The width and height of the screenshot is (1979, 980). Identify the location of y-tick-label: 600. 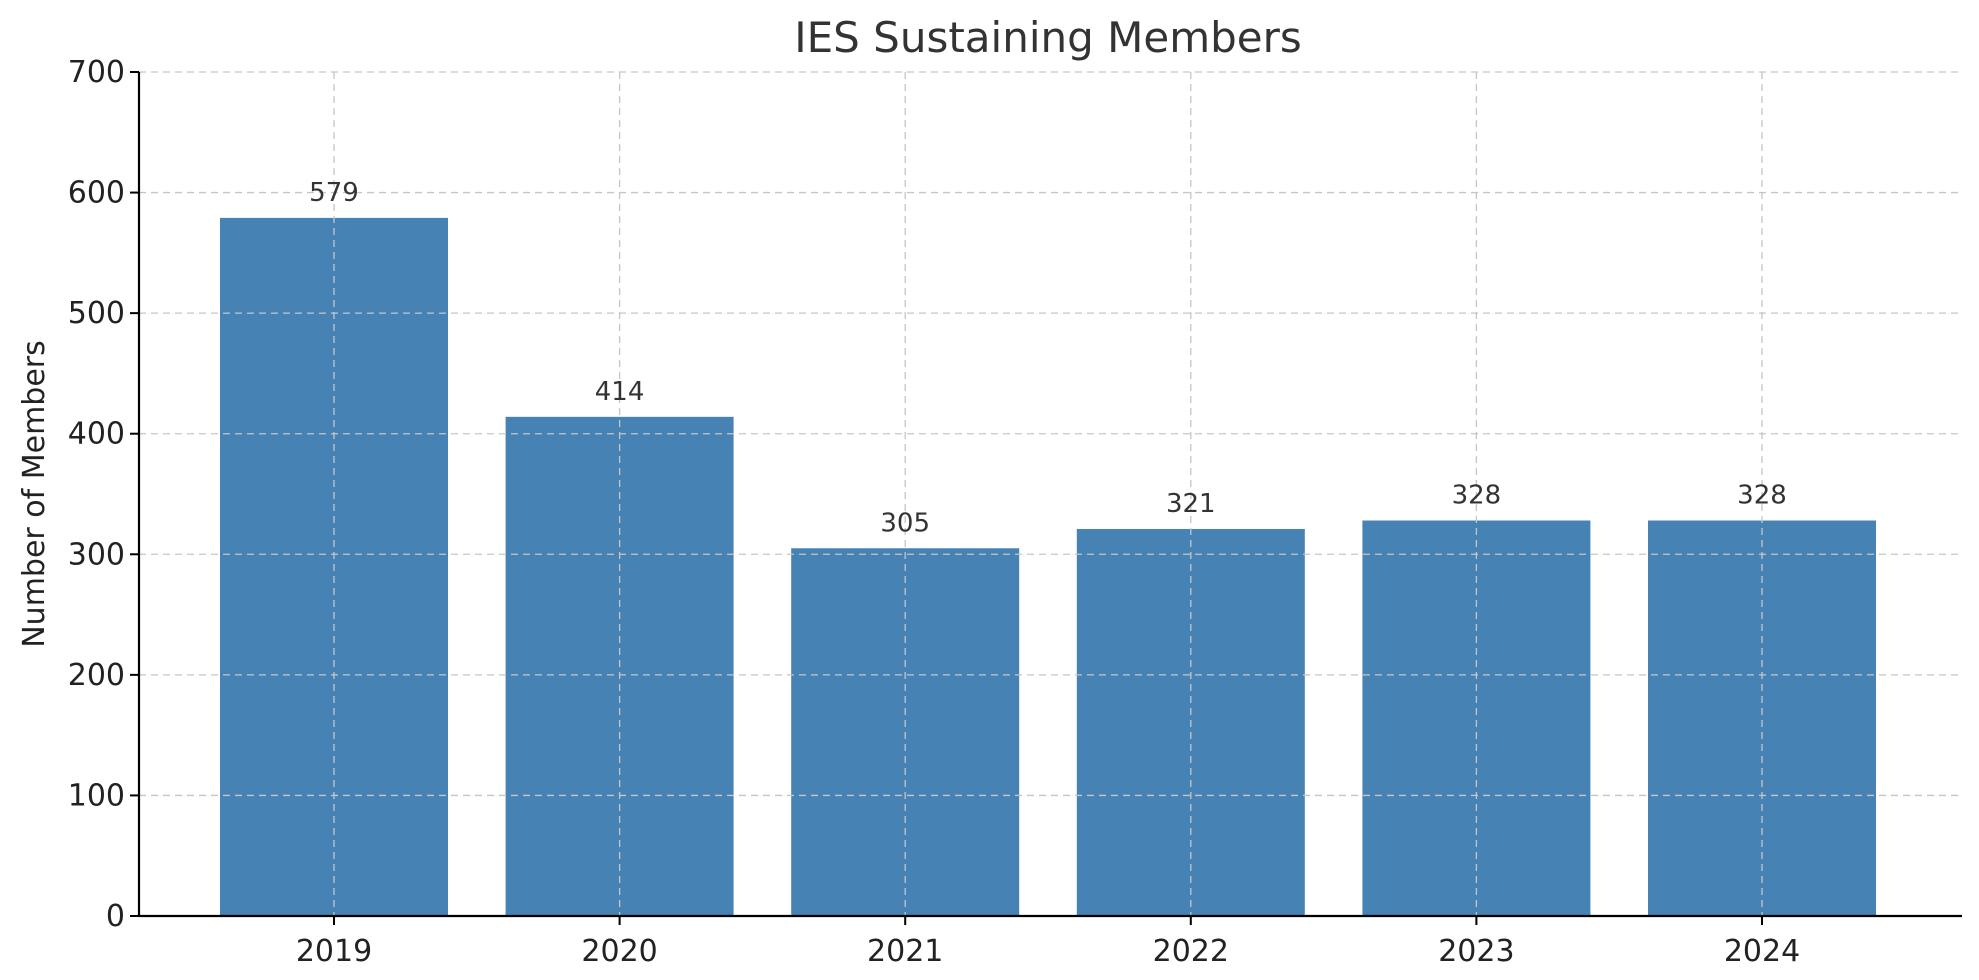
(96, 193).